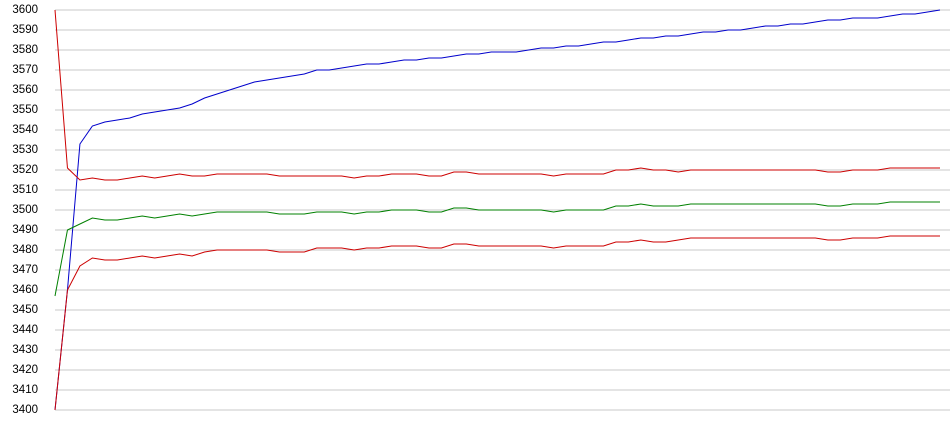 This screenshot has height=435, width=950. Describe the element at coordinates (25, 10) in the screenshot. I see `y-tick-label: 3600` at that location.